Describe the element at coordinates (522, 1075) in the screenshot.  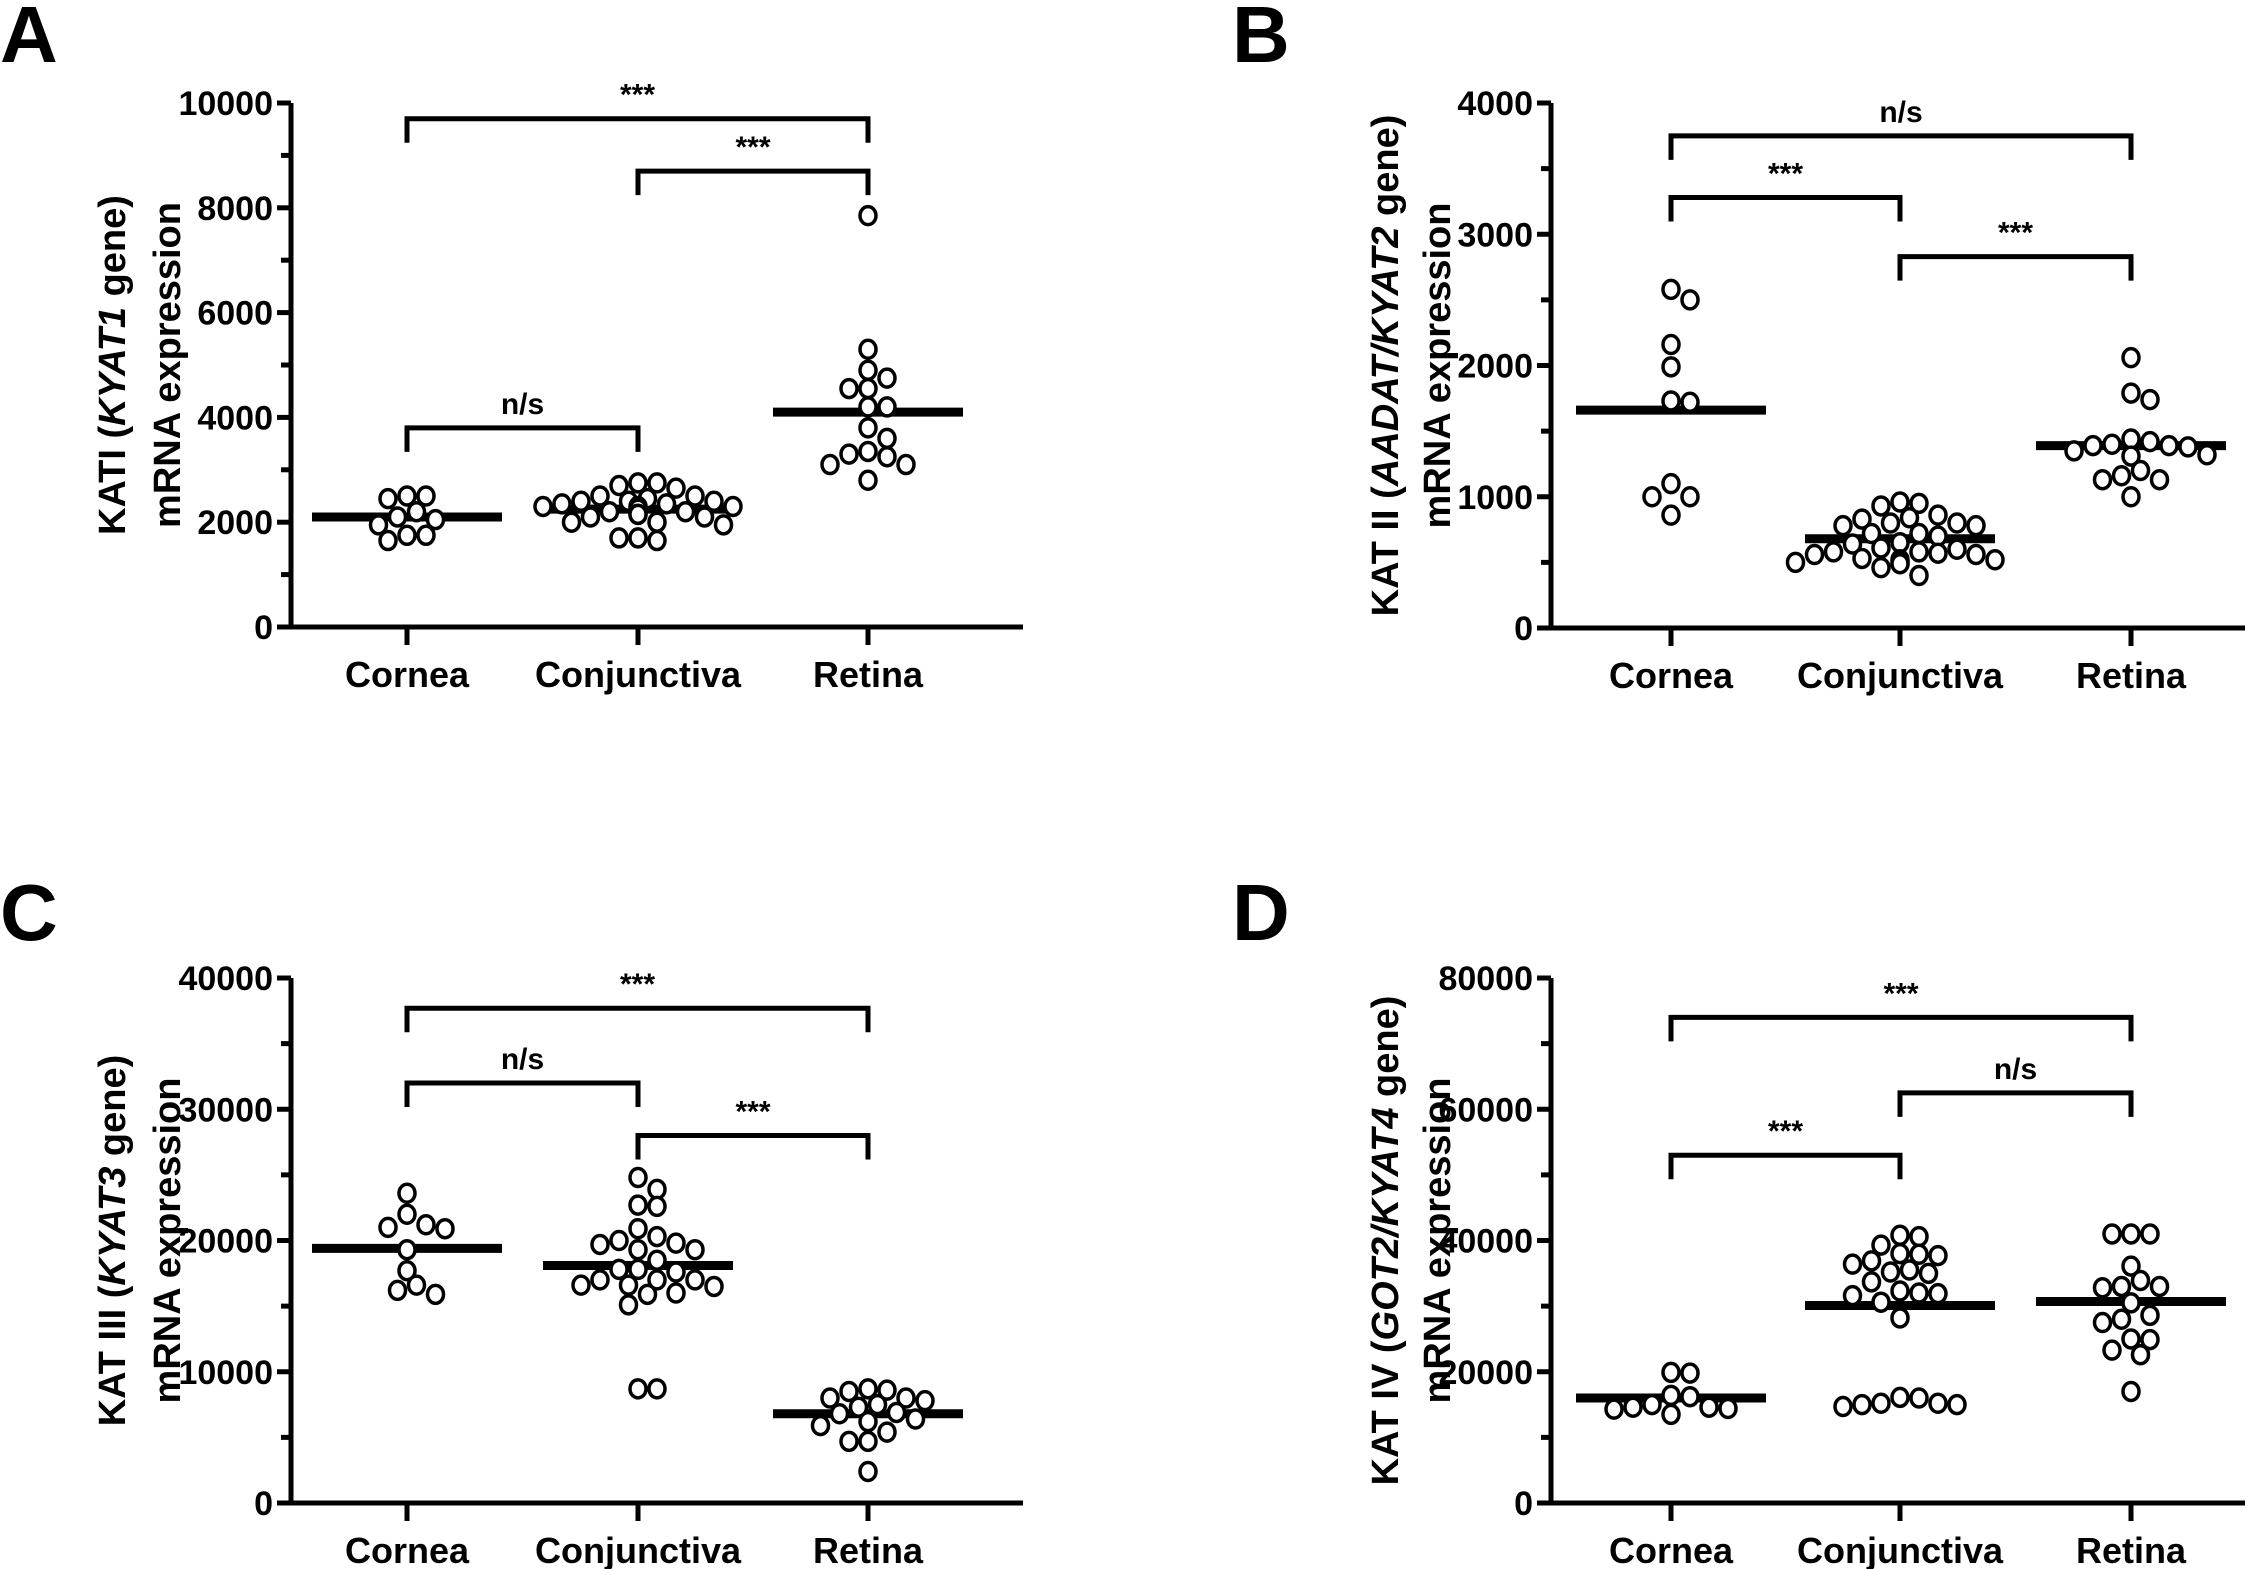
I see `significance-bracket: n/s` at that location.